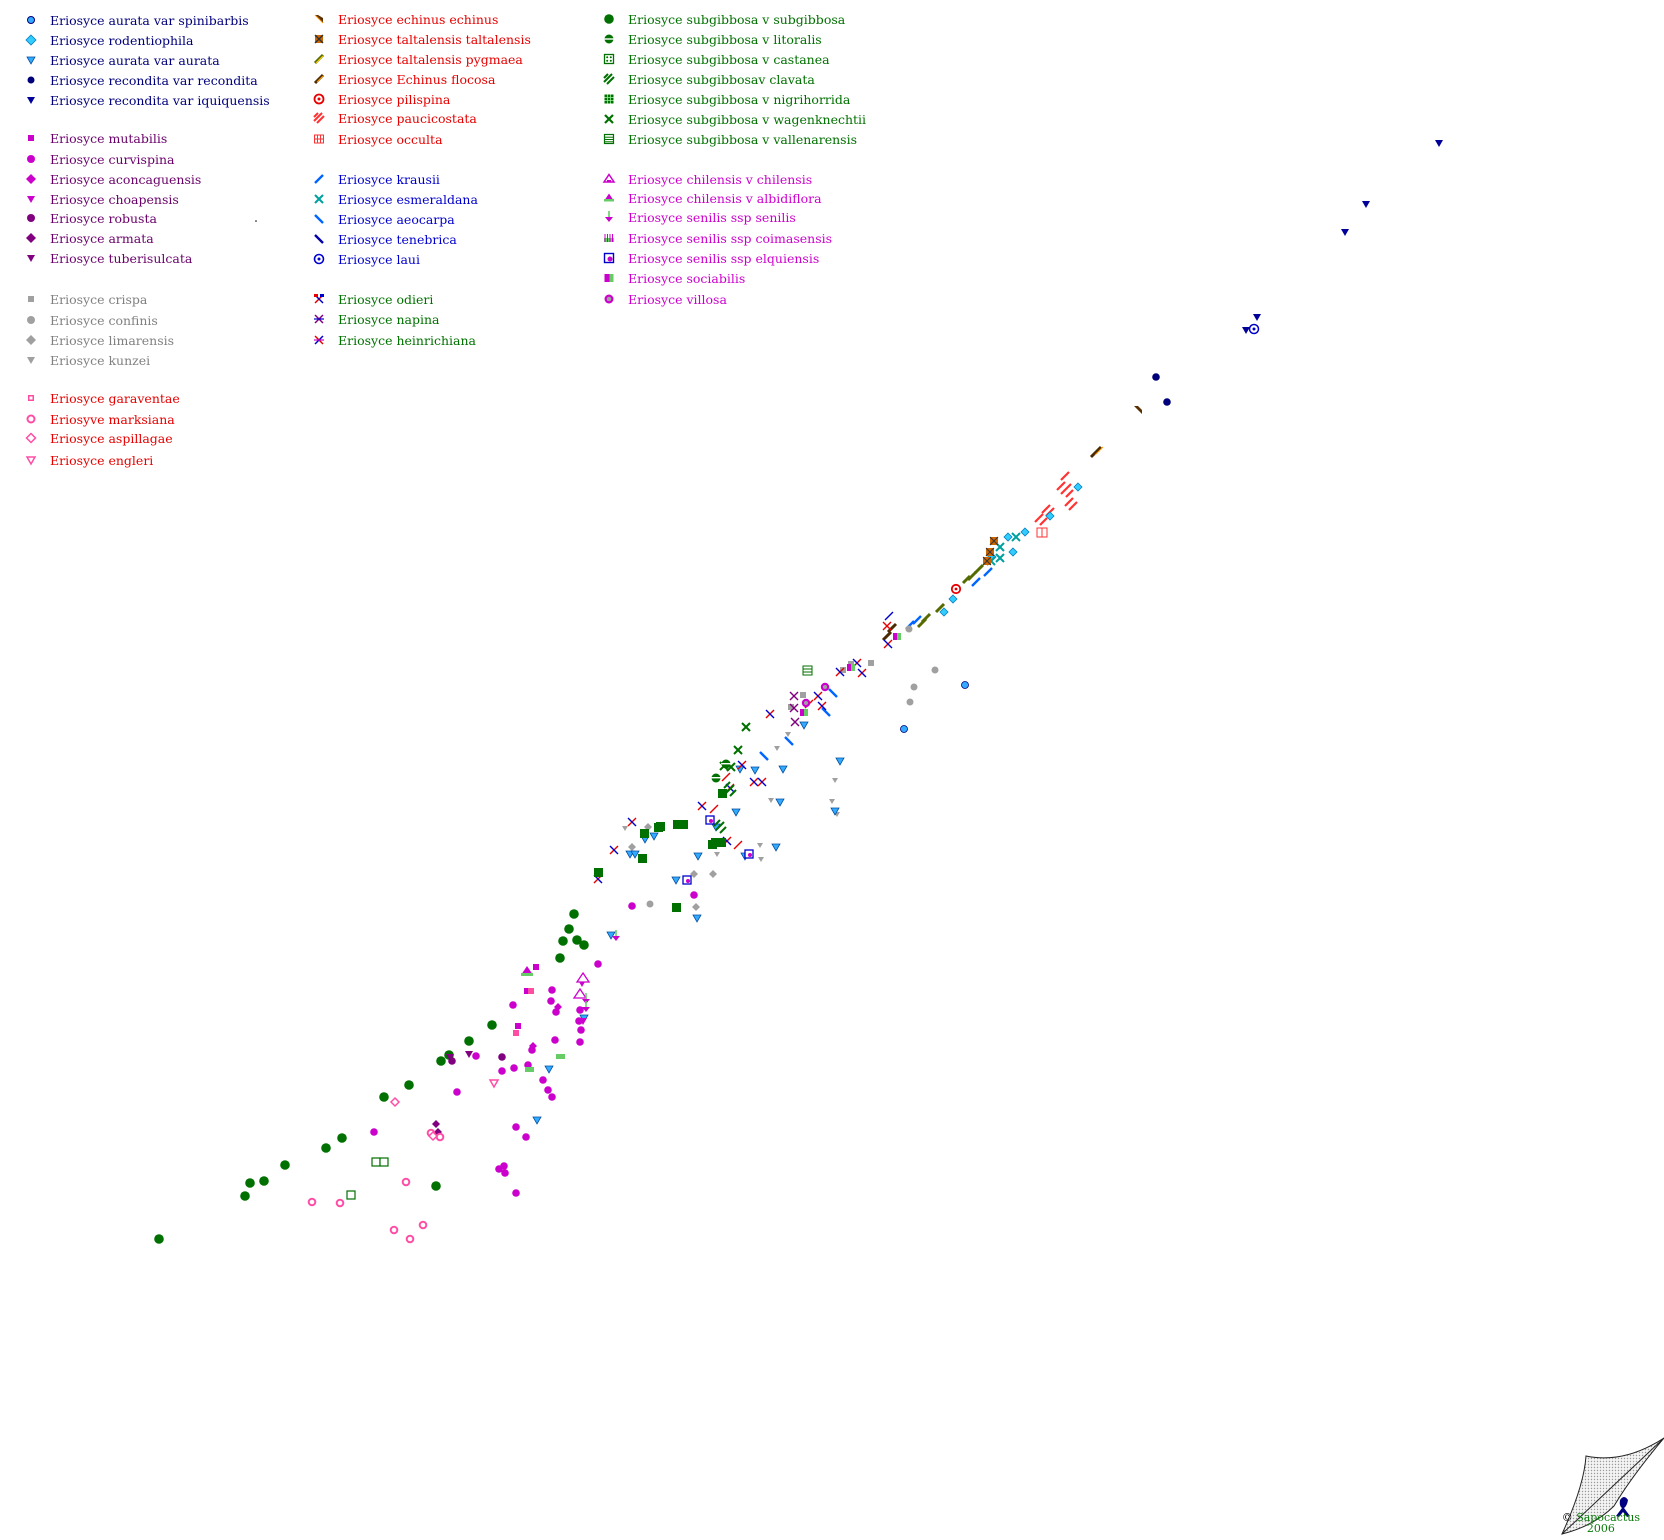 This screenshot has height=1540, width=1664. I want to click on points-sociabilis, so click(850, 674).